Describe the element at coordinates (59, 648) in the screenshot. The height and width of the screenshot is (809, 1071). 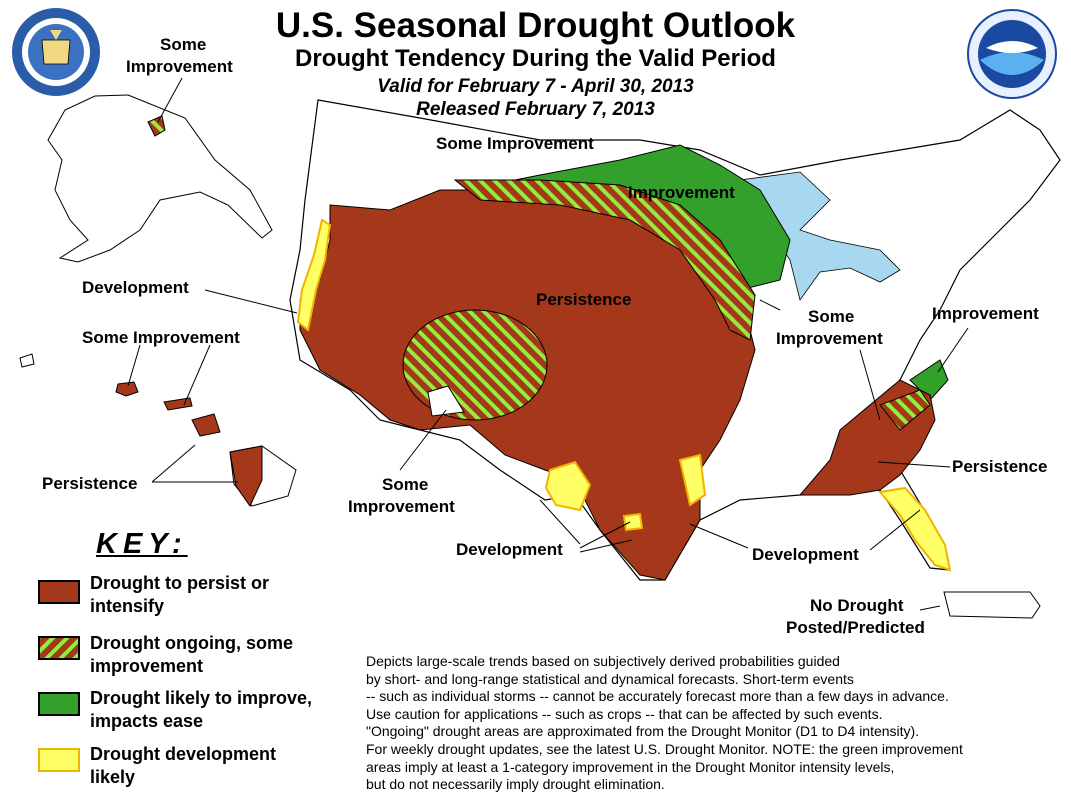
I see `key-swatch-ongoing` at that location.